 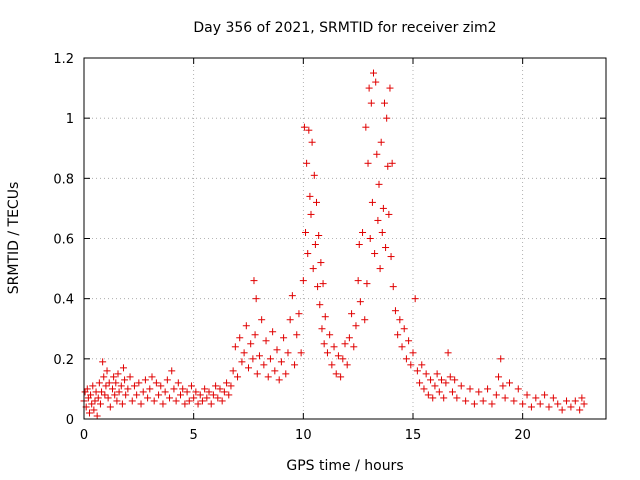 What do you see at coordinates (344, 466) in the screenshot?
I see `x-axis-title: GPS time / hours` at bounding box center [344, 466].